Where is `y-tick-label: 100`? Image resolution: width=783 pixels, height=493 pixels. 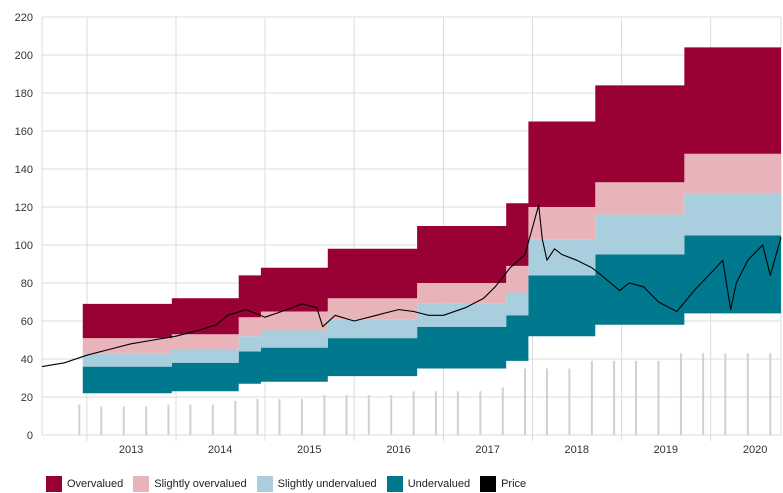 y-tick-label: 100 is located at coordinates (24, 246).